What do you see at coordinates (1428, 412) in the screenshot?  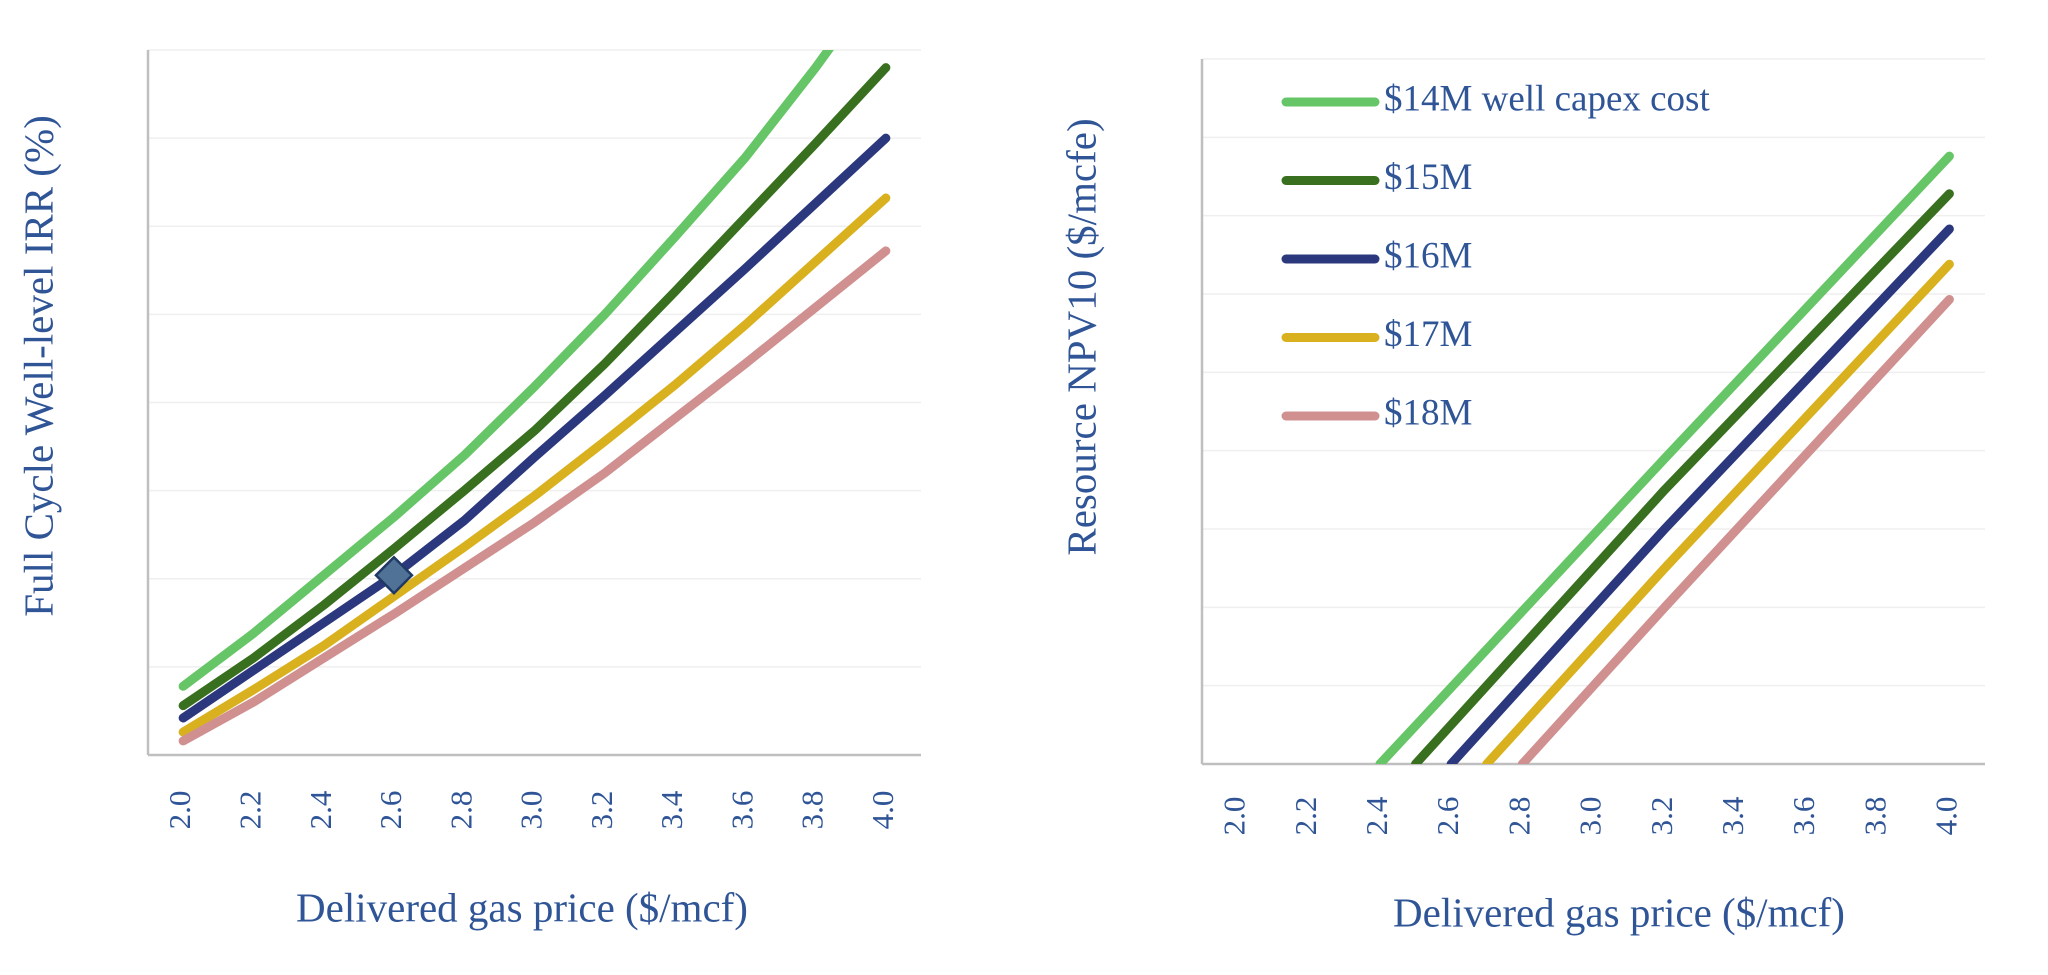 I see `legend-label: $18M` at bounding box center [1428, 412].